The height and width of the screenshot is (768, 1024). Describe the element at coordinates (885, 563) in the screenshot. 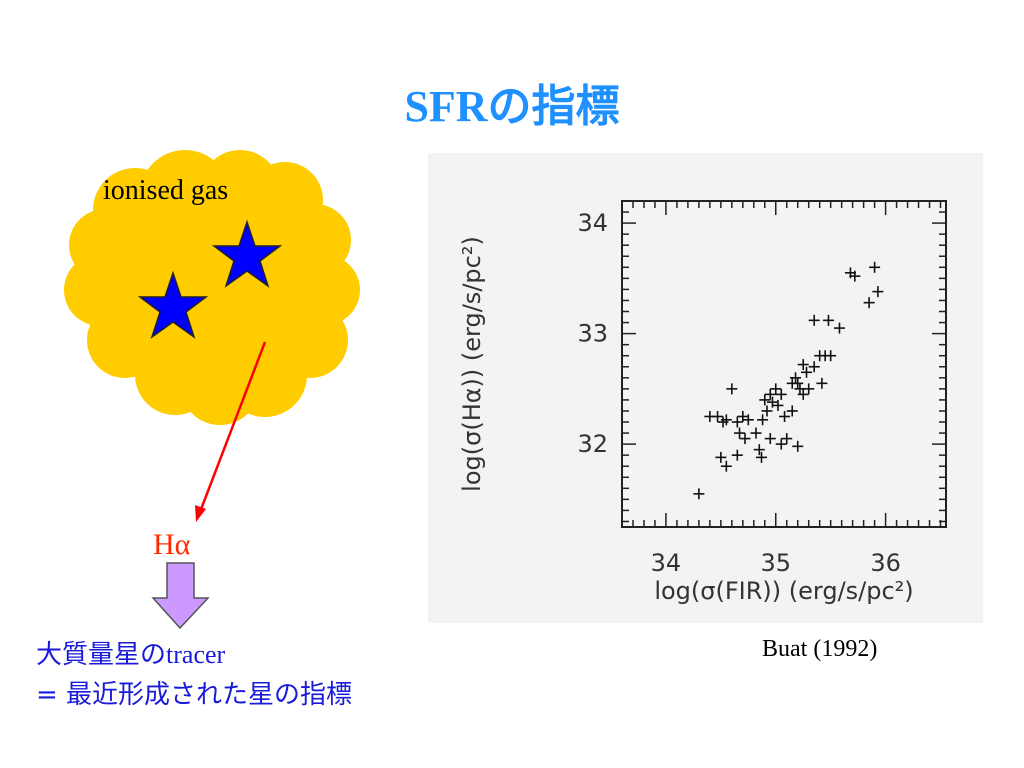

I see `x-tick-label: 36` at that location.